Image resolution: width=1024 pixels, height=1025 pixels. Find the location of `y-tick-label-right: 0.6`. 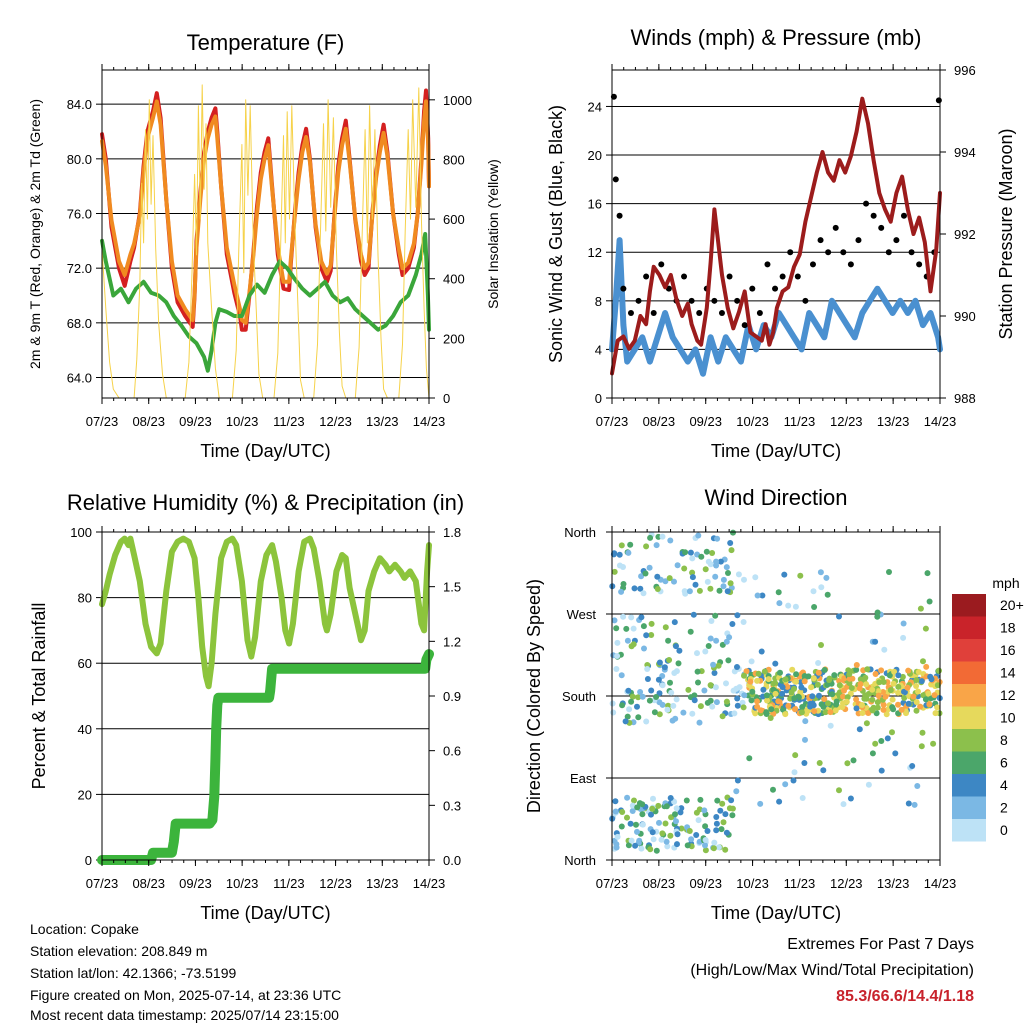

y-tick-label-right: 0.6 is located at coordinates (452, 751).